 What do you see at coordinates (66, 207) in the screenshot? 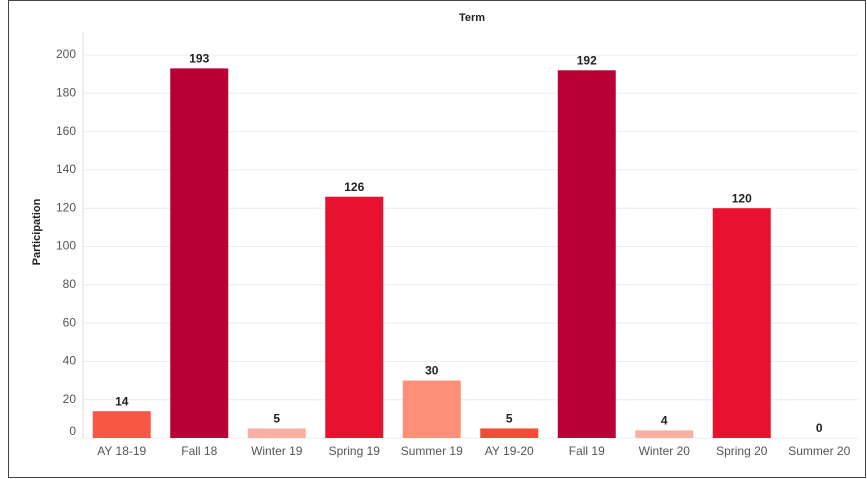
I see `y-tick-label: 120` at bounding box center [66, 207].